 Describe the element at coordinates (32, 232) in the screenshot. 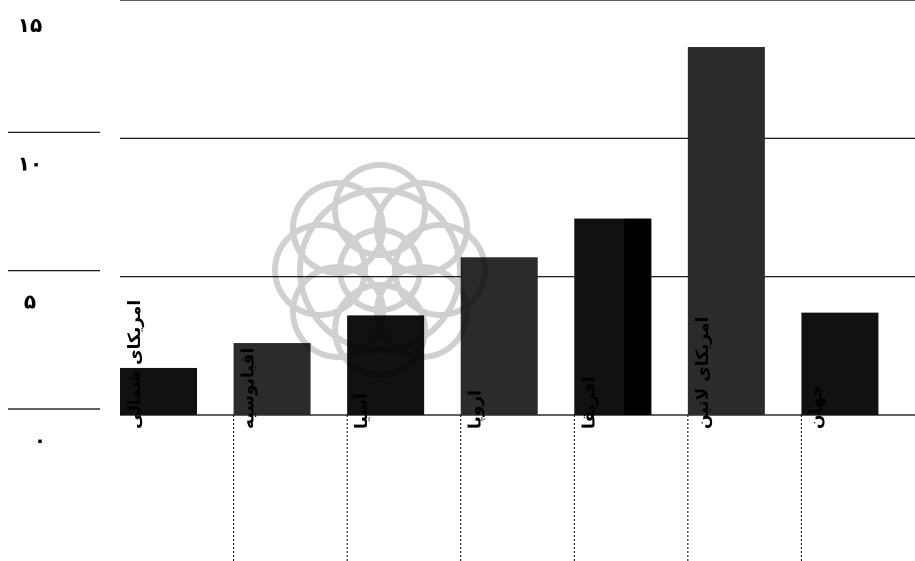

I see `y-axis-ticks: ۰ ۵ ۱۰ ۱۵` at that location.